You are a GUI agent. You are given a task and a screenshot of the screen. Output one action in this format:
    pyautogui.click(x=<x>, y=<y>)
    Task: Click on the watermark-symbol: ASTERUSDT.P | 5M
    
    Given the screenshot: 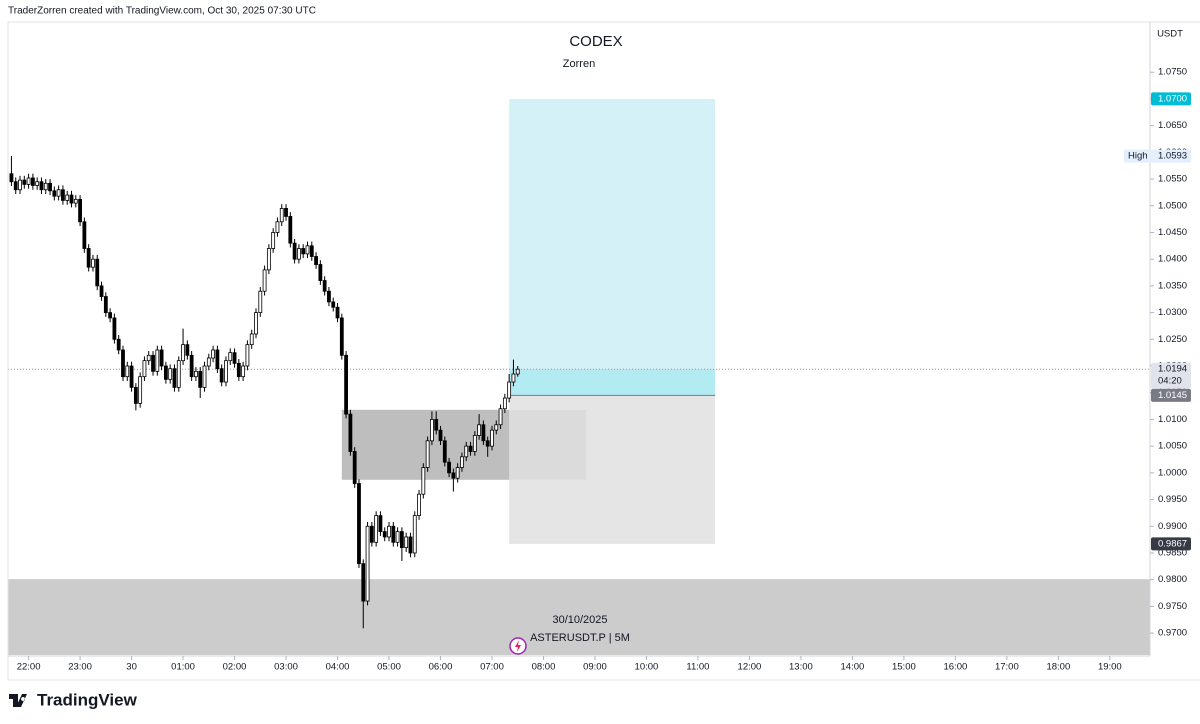 What is the action you would take?
    pyautogui.click(x=580, y=638)
    